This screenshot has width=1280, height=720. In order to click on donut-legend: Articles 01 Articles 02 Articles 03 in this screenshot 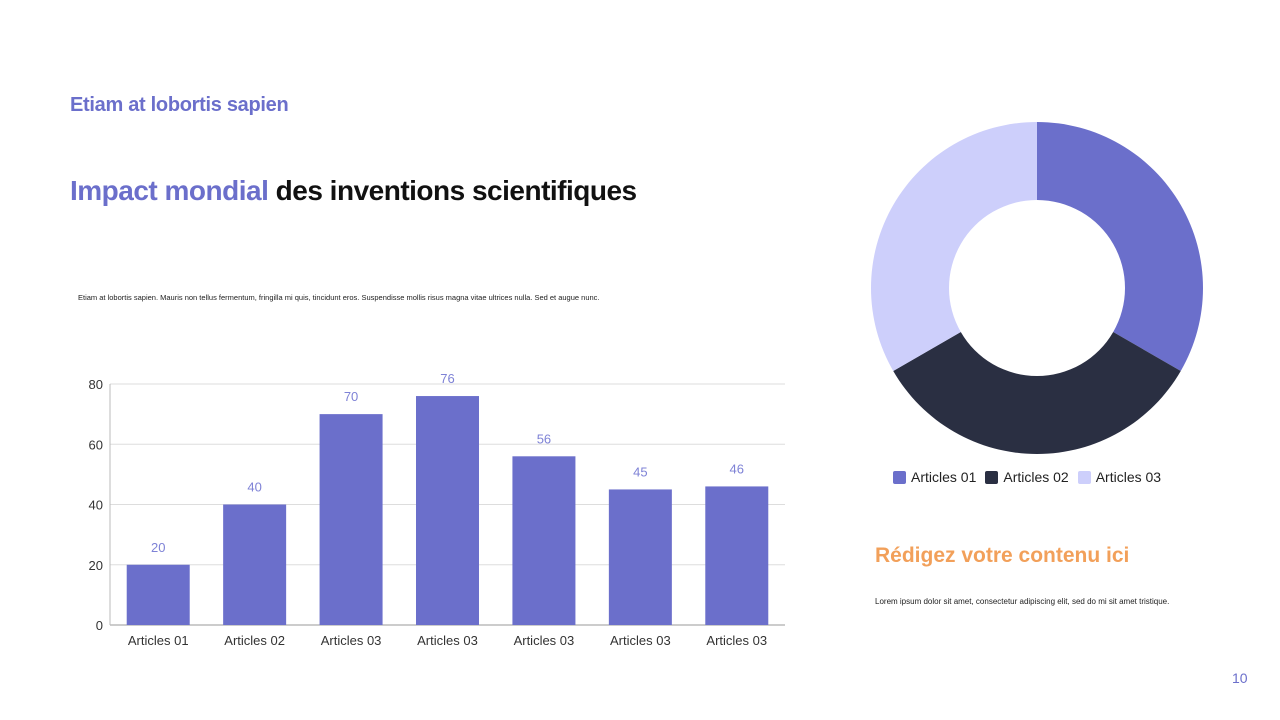, I will do `click(1027, 477)`.